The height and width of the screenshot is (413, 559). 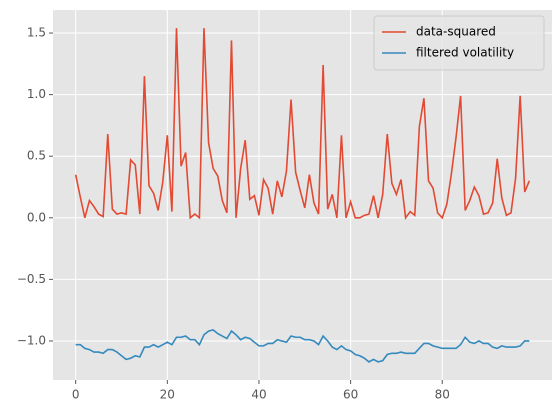 What do you see at coordinates (36, 33) in the screenshot?
I see `y-tick-label: 1.5` at bounding box center [36, 33].